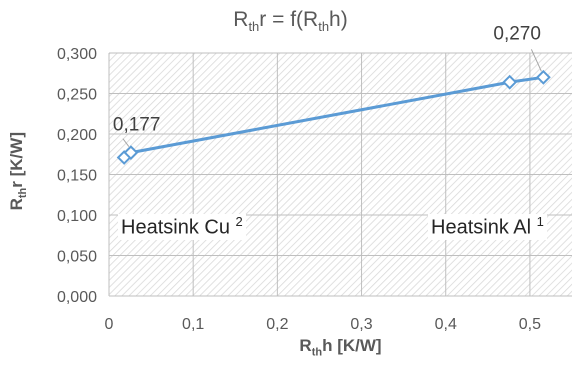 This screenshot has height=372, width=581. What do you see at coordinates (16, 204) in the screenshot?
I see `y-axis-label-main: R` at bounding box center [16, 204].